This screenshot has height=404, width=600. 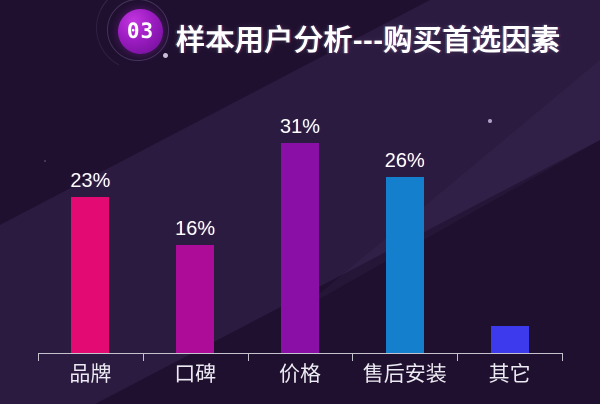 I want to click on bar-value-label: 16%, so click(x=195, y=229).